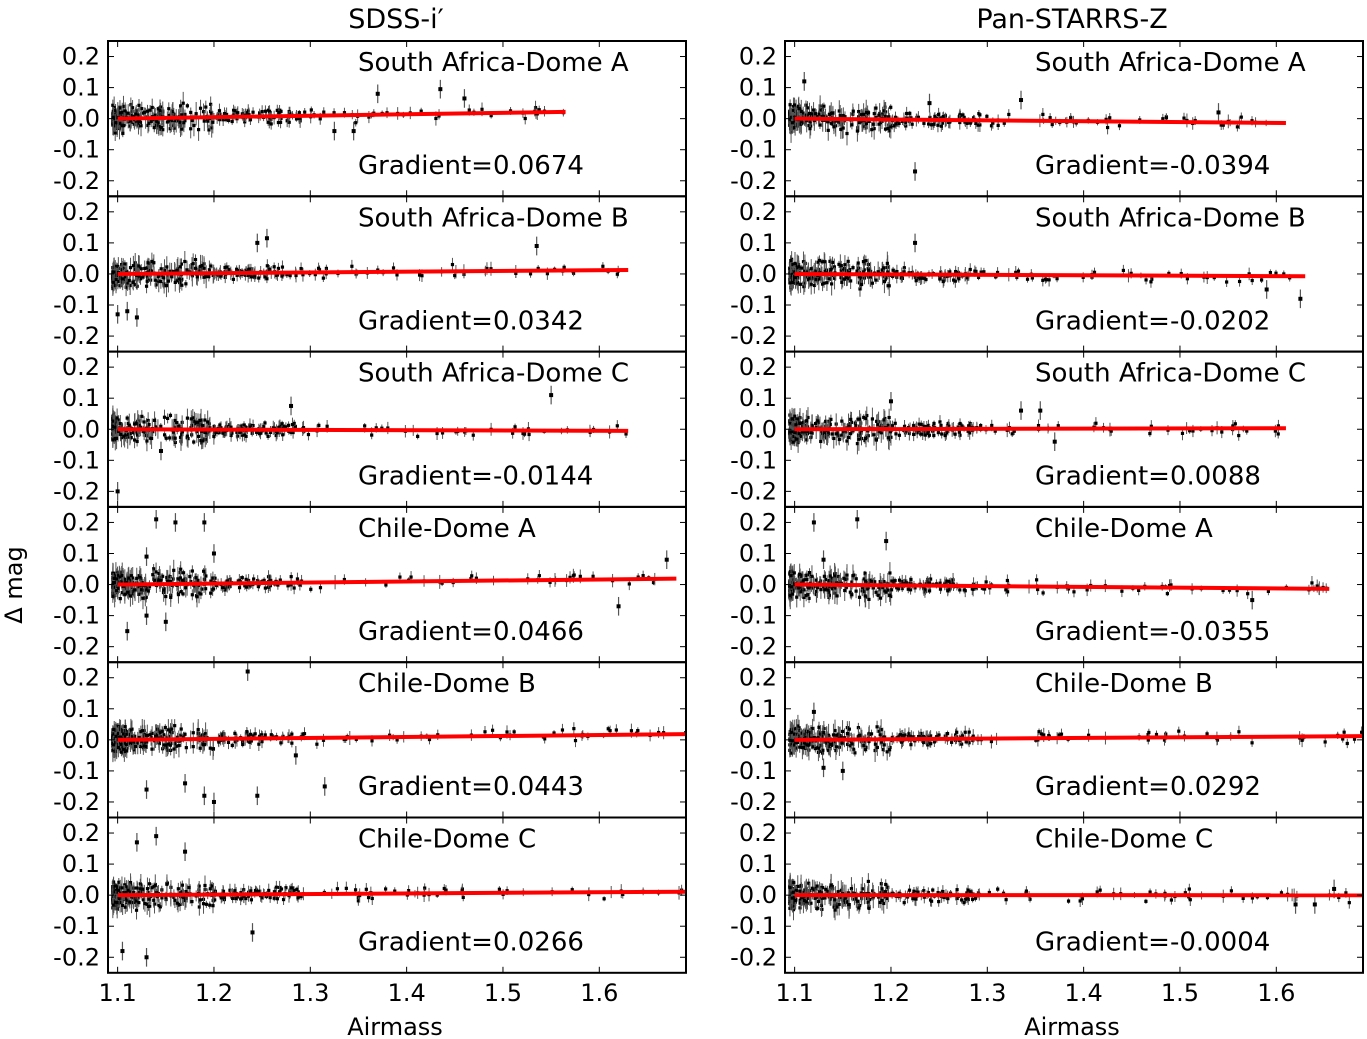  I want to click on fit-line, so click(373, 272).